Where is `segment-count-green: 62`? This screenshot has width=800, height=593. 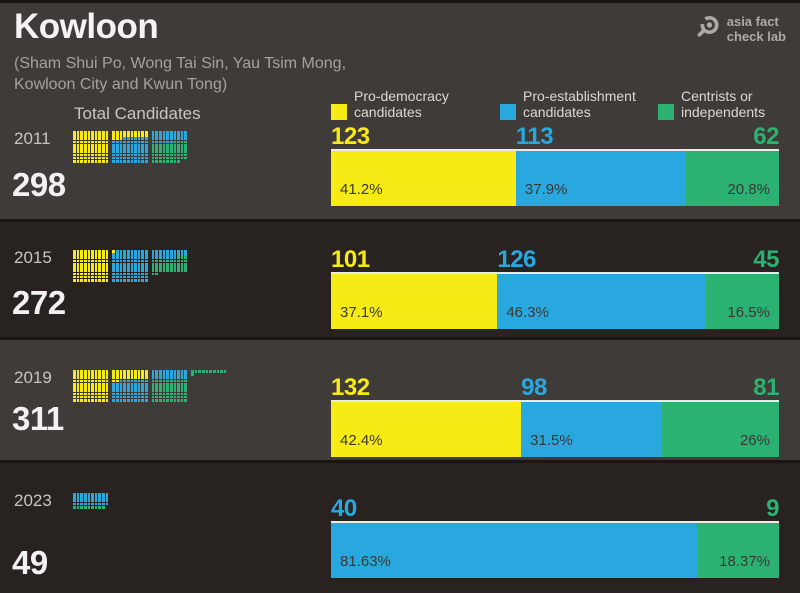 segment-count-green: 62 is located at coordinates (766, 136).